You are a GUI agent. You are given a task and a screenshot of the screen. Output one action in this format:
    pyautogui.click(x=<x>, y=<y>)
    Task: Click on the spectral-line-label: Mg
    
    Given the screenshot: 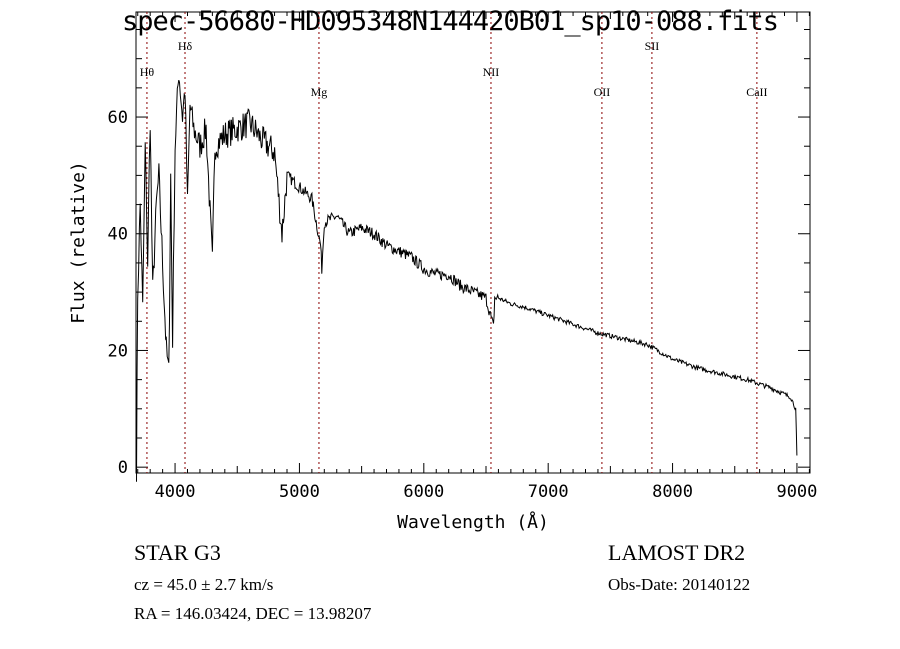 What is the action you would take?
    pyautogui.click(x=319, y=92)
    